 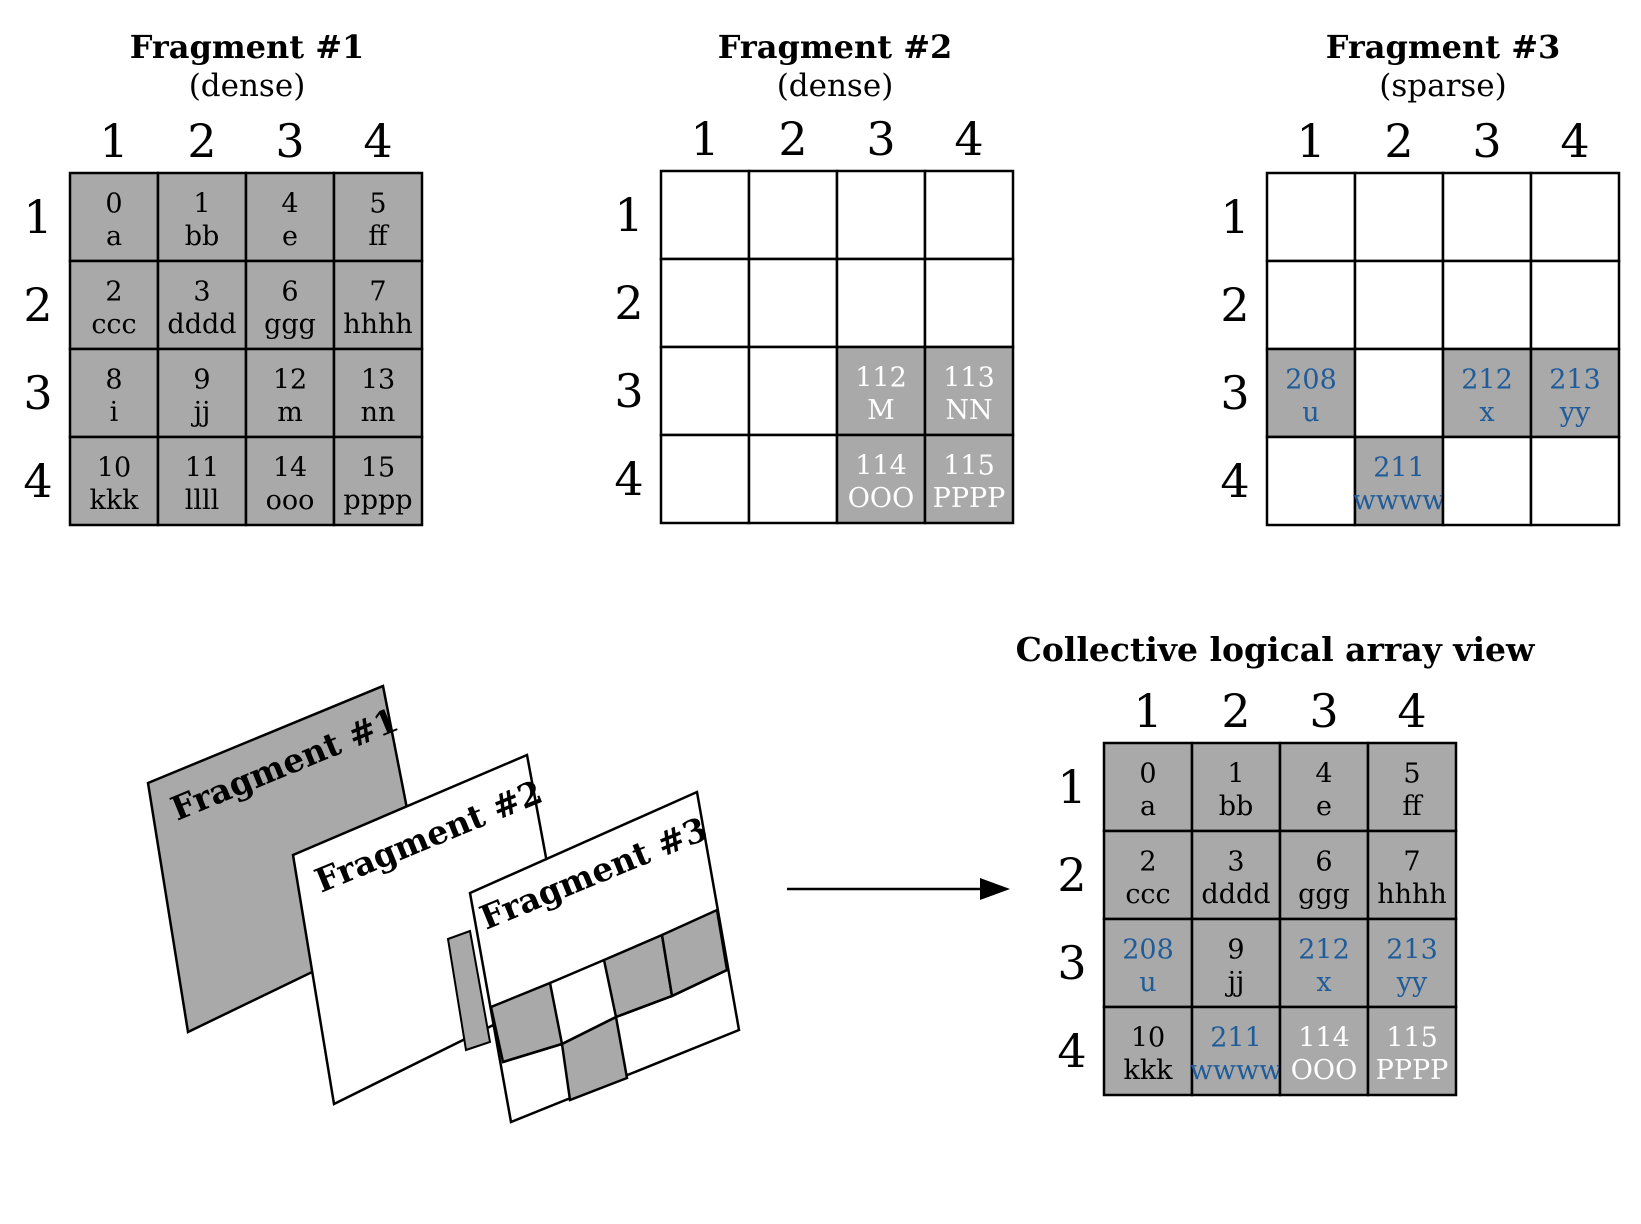 I want to click on fragment-1-cell-value: 1, so click(x=201, y=204).